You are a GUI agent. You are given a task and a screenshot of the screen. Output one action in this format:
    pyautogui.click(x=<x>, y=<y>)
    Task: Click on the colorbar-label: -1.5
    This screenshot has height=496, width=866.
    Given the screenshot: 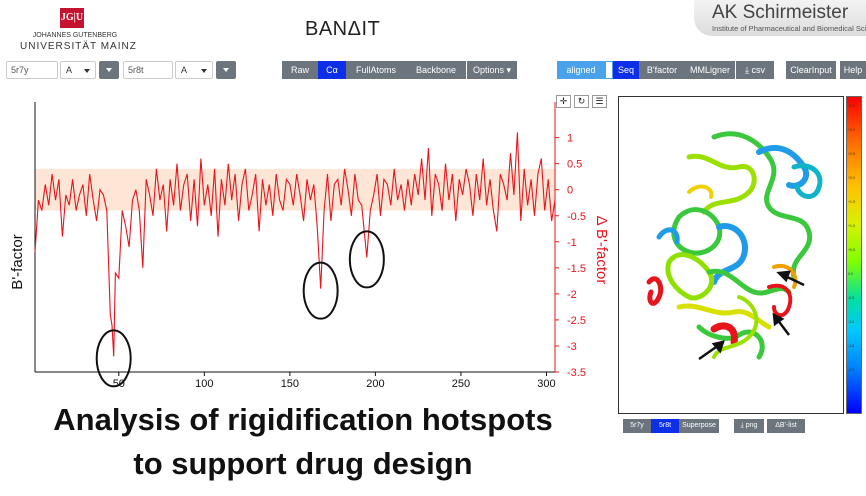 What is the action you would take?
    pyautogui.click(x=851, y=346)
    